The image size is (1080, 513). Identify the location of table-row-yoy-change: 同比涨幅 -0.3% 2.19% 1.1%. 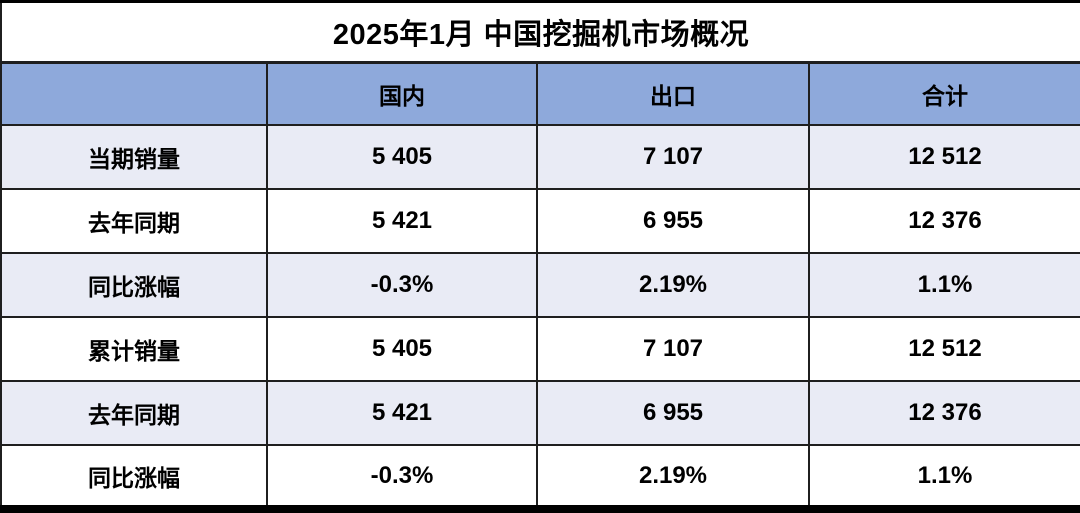
(540, 285).